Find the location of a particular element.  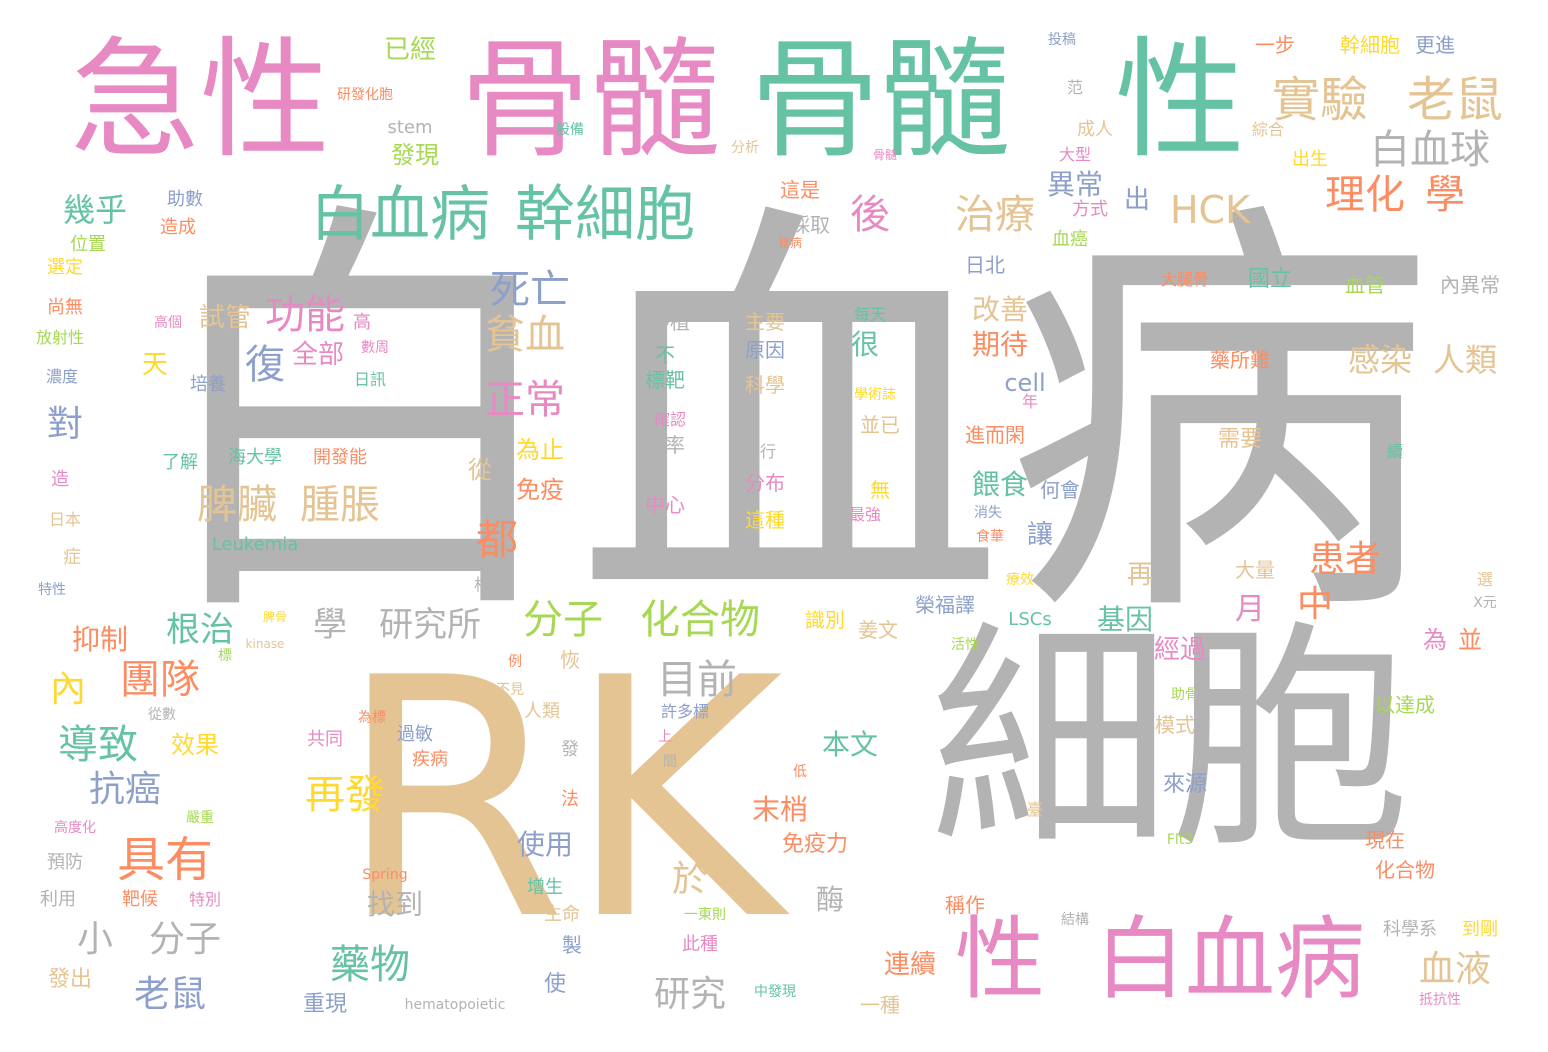

word-cloud-word: 貧血 is located at coordinates (525, 335).